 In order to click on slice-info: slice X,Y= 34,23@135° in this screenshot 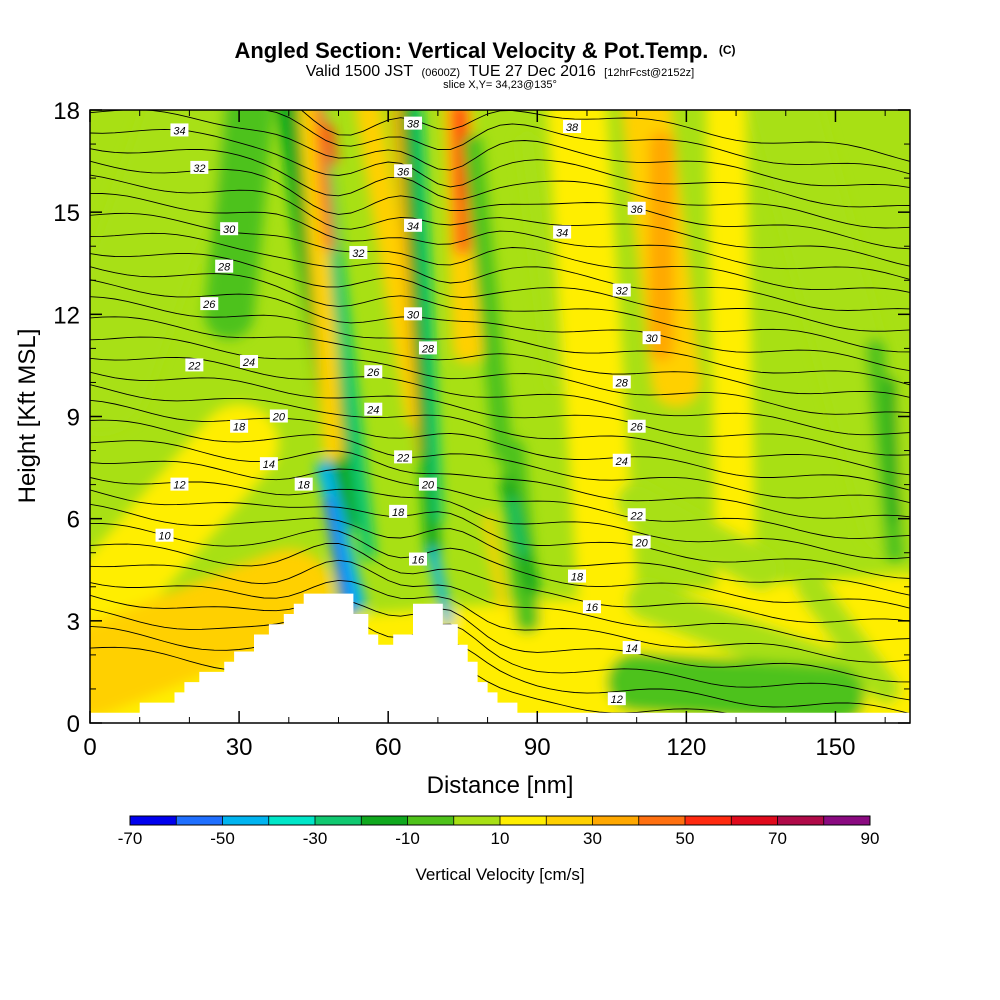, I will do `click(500, 85)`.